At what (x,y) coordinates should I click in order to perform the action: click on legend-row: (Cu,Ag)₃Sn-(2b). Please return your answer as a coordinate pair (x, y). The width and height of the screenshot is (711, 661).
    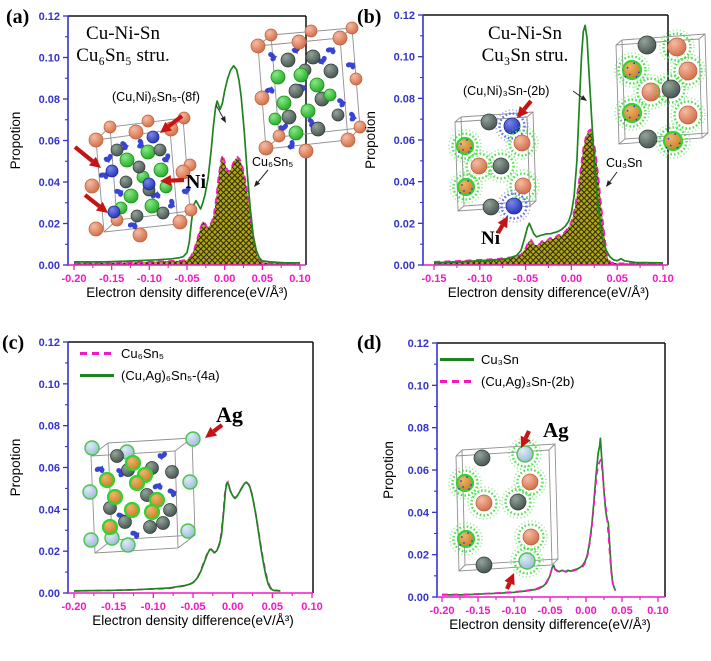
    Looking at the image, I should click on (507, 381).